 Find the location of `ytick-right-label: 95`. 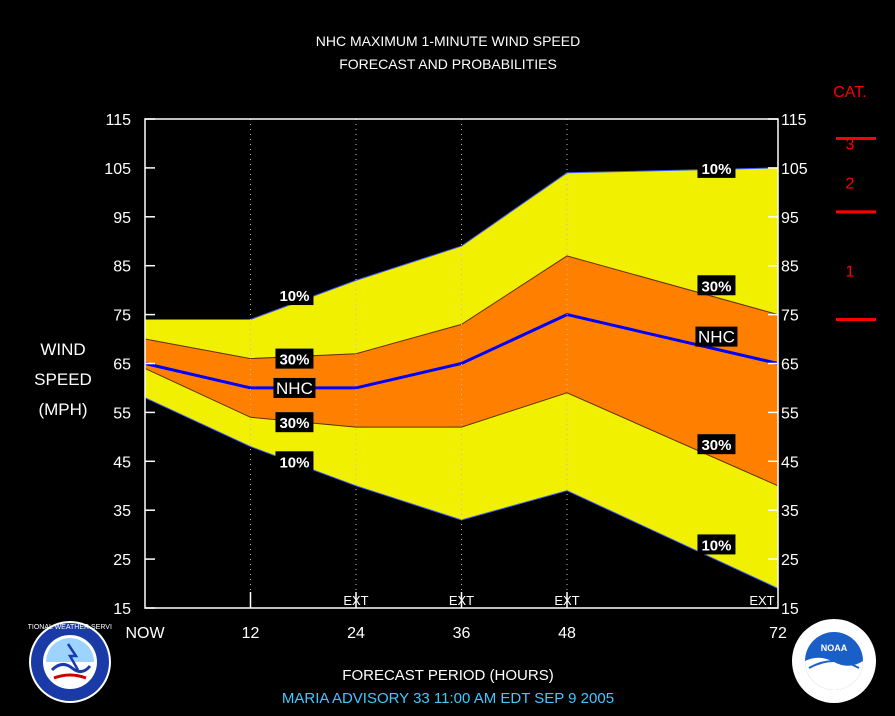

ytick-right-label: 95 is located at coordinates (790, 218).